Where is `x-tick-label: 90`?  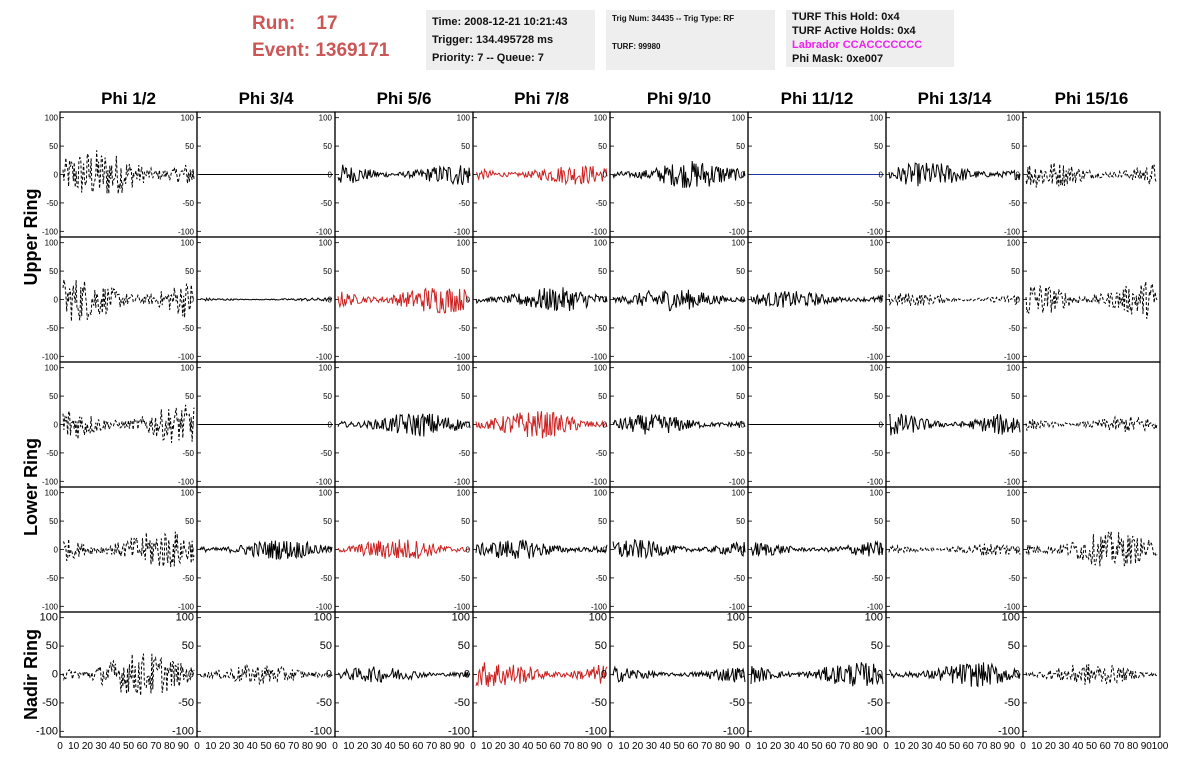 x-tick-label: 90 is located at coordinates (597, 746).